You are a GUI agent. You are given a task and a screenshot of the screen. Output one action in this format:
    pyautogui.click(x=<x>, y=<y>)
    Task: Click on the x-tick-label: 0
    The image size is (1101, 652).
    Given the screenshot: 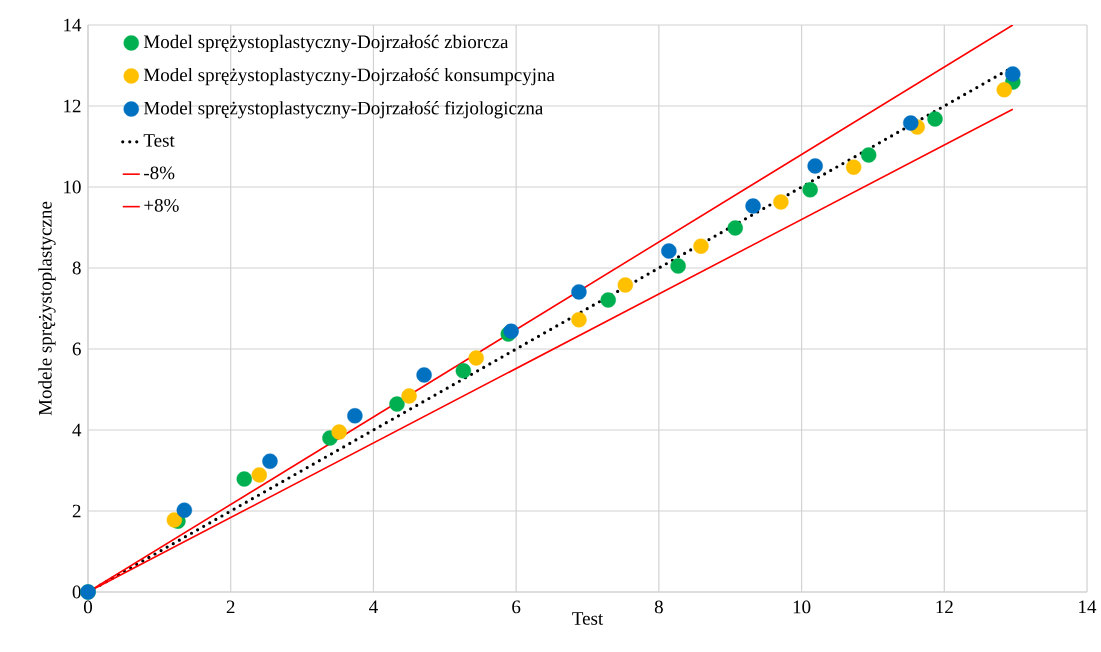 What is the action you would take?
    pyautogui.click(x=88, y=607)
    